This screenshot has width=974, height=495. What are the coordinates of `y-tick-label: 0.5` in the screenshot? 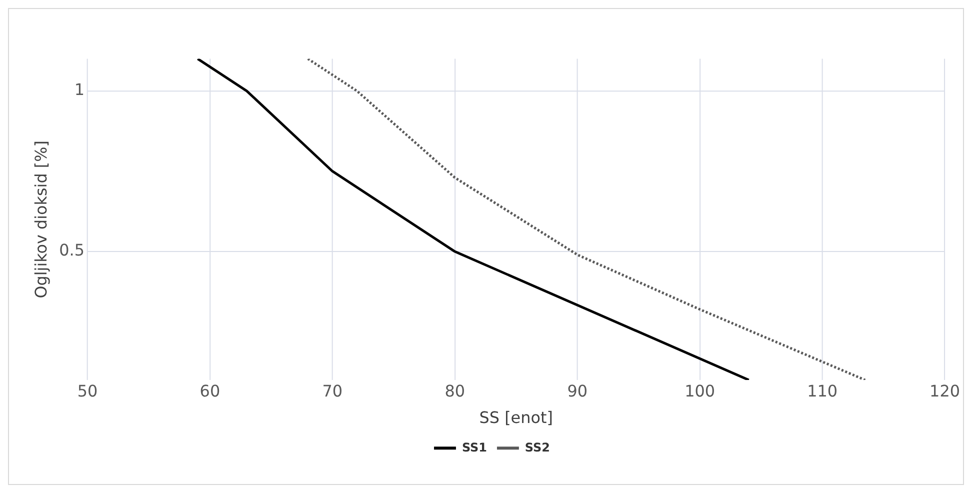 It's located at (71, 250).